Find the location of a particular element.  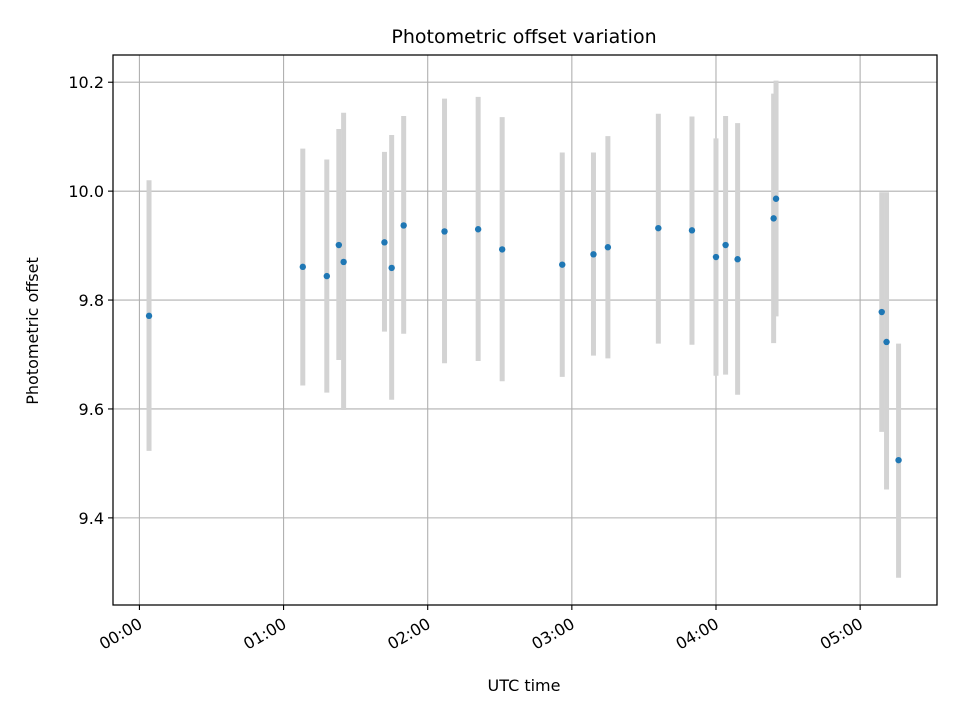

y-tick-label: 10.0 is located at coordinates (86, 191).